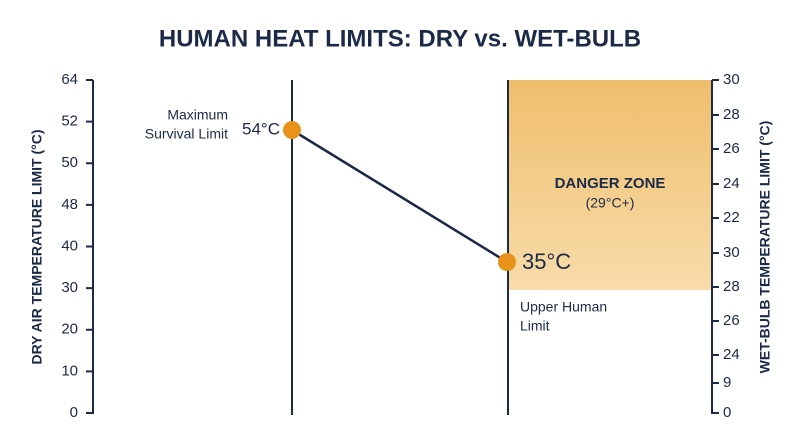 Image resolution: width=800 pixels, height=447 pixels. Describe the element at coordinates (197, 115) in the screenshot. I see `point-caption: Maximum` at that location.